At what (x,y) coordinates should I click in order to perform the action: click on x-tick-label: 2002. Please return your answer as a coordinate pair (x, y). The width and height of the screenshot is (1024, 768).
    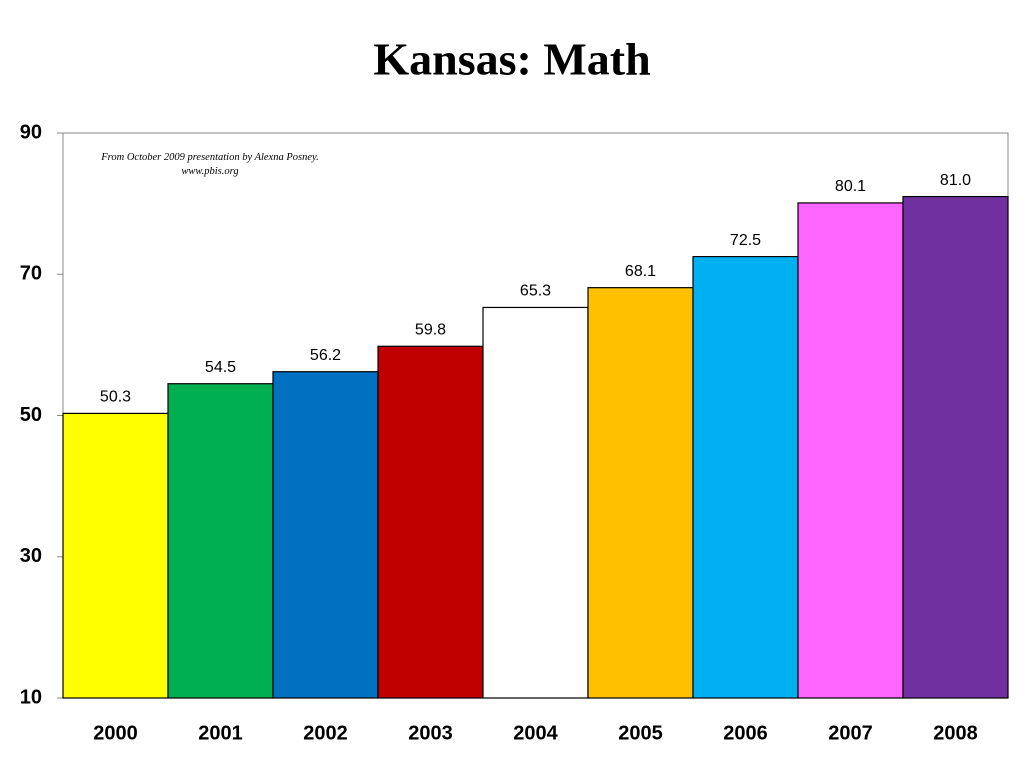
    Looking at the image, I should click on (325, 733).